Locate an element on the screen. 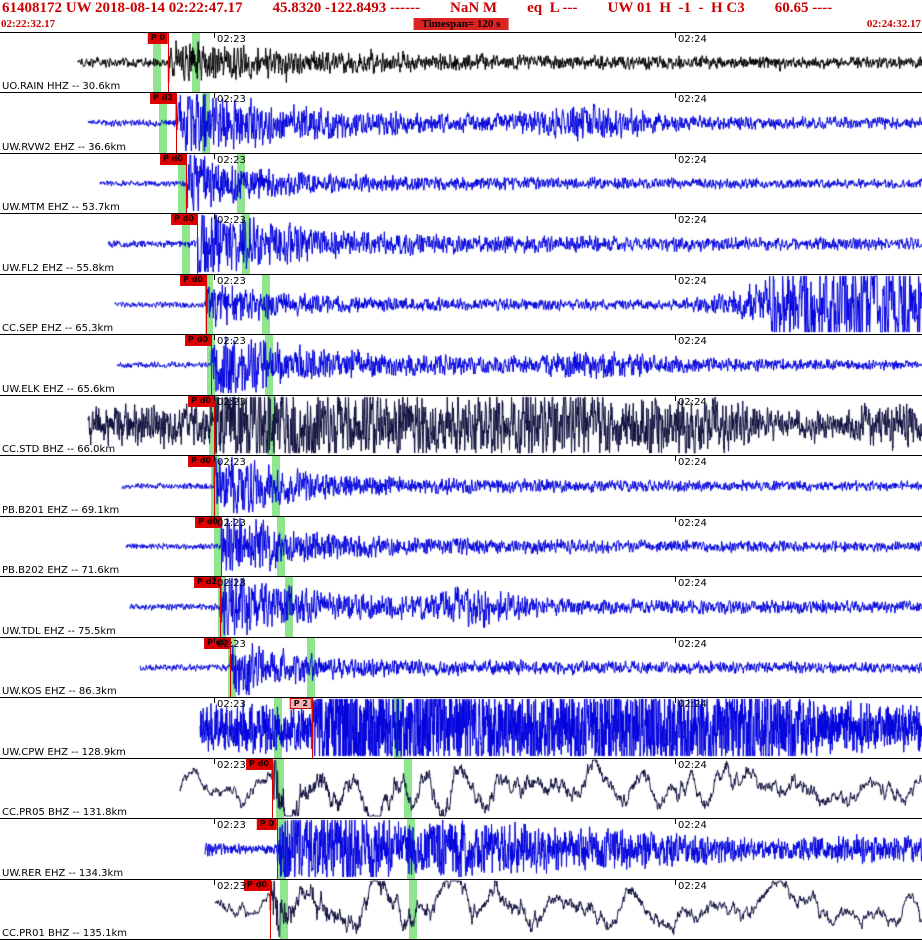 Image resolution: width=922 pixels, height=940 pixels. station-label: CC.PR05 BHZ -- 131.8km is located at coordinates (64, 813).